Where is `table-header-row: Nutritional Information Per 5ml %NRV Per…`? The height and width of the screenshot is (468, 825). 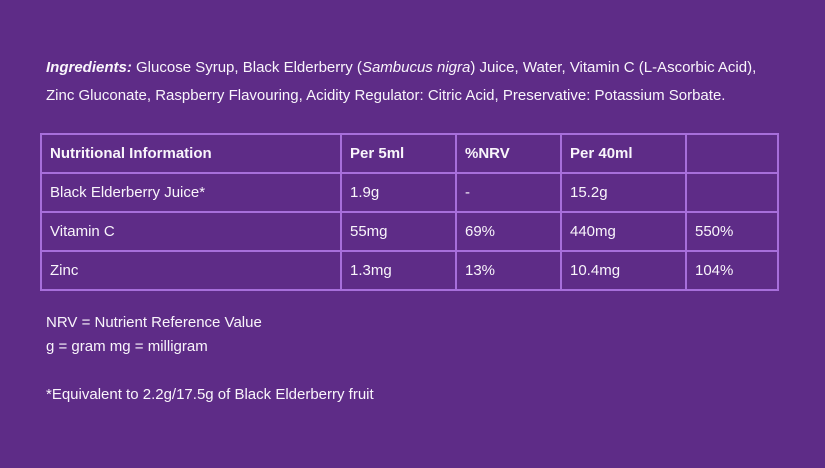
table-header-row: Nutritional Information Per 5ml %NRV Per… is located at coordinates (409, 153).